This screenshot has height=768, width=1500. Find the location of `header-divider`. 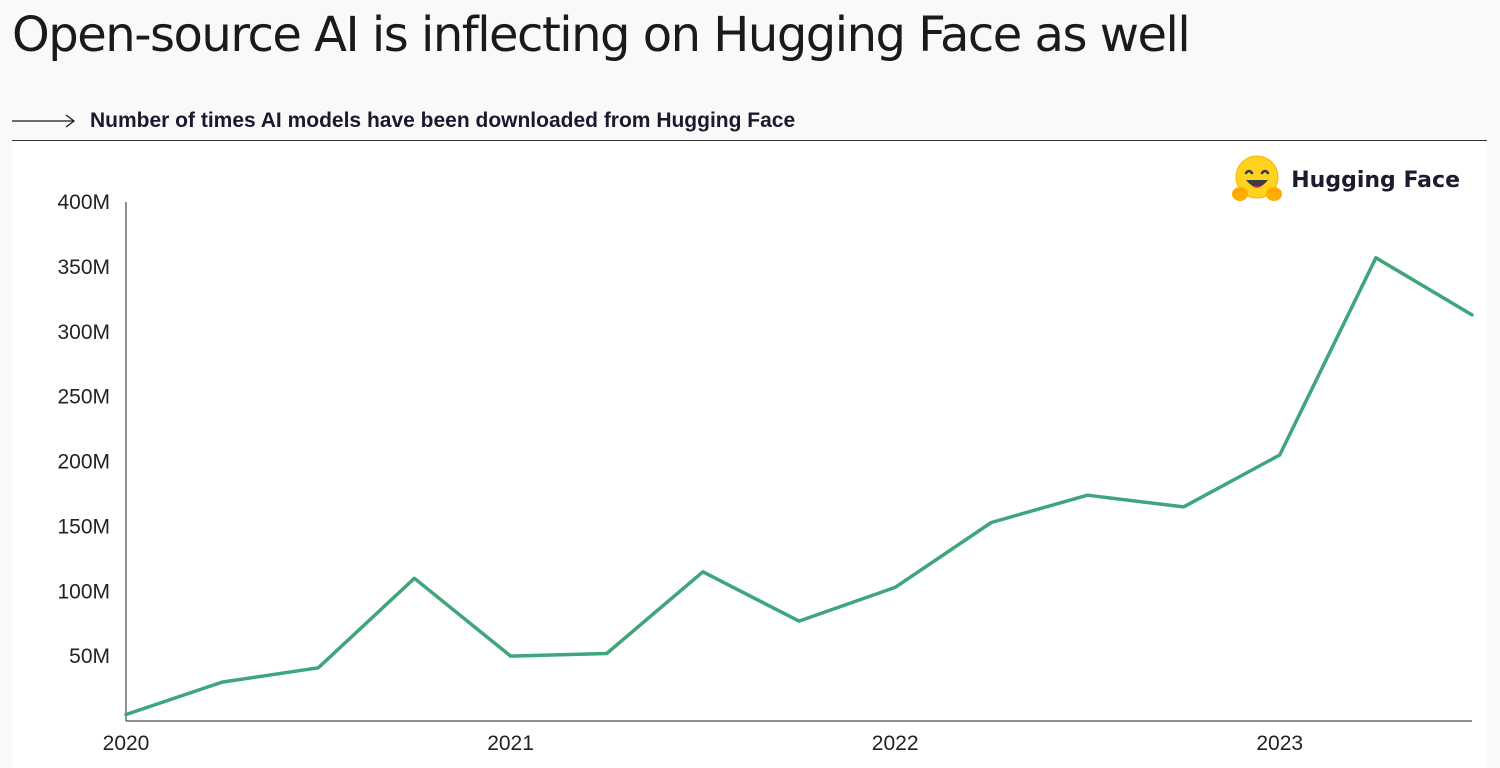

header-divider is located at coordinates (749, 140).